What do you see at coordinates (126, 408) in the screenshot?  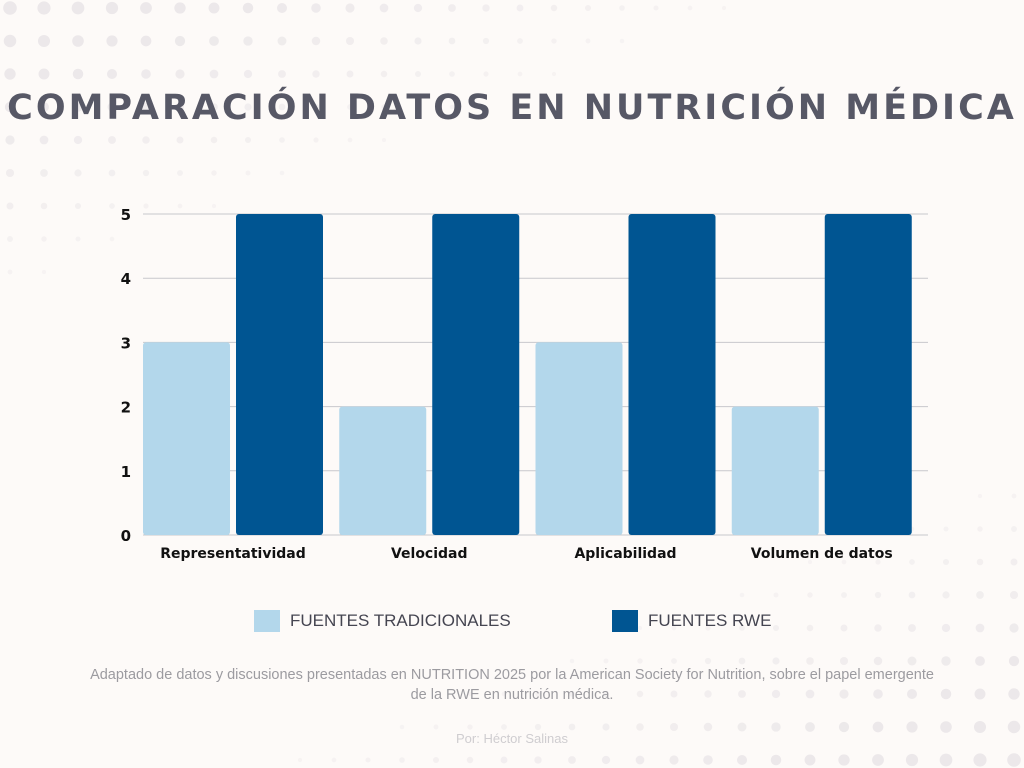 I see `y-tick-label: 2` at bounding box center [126, 408].